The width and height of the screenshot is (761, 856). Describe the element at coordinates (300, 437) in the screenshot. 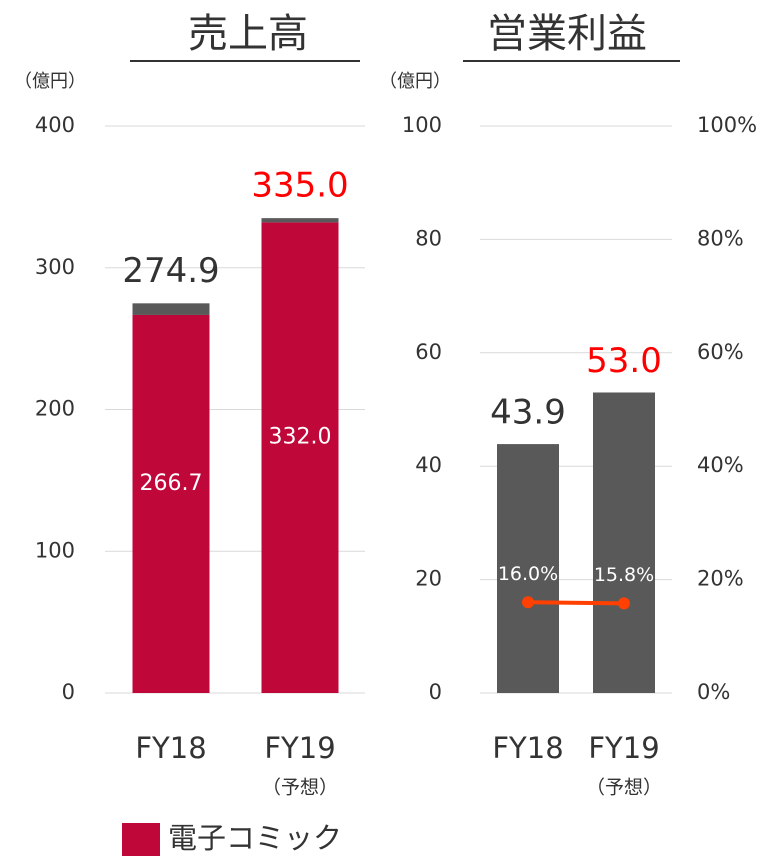

I see `bar-label: 332.0` at that location.